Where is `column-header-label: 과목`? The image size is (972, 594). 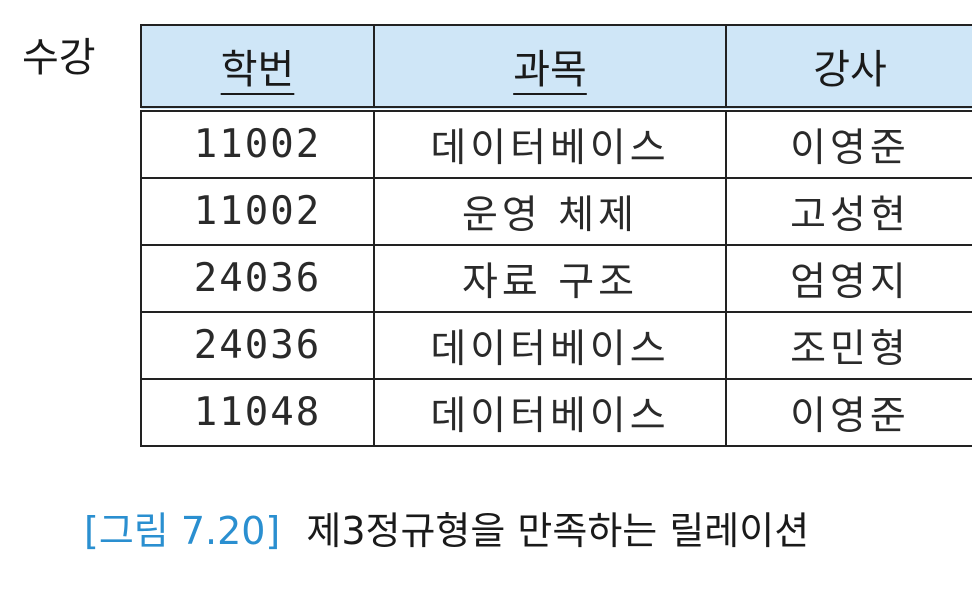
column-header-label: 과목 is located at coordinates (550, 70).